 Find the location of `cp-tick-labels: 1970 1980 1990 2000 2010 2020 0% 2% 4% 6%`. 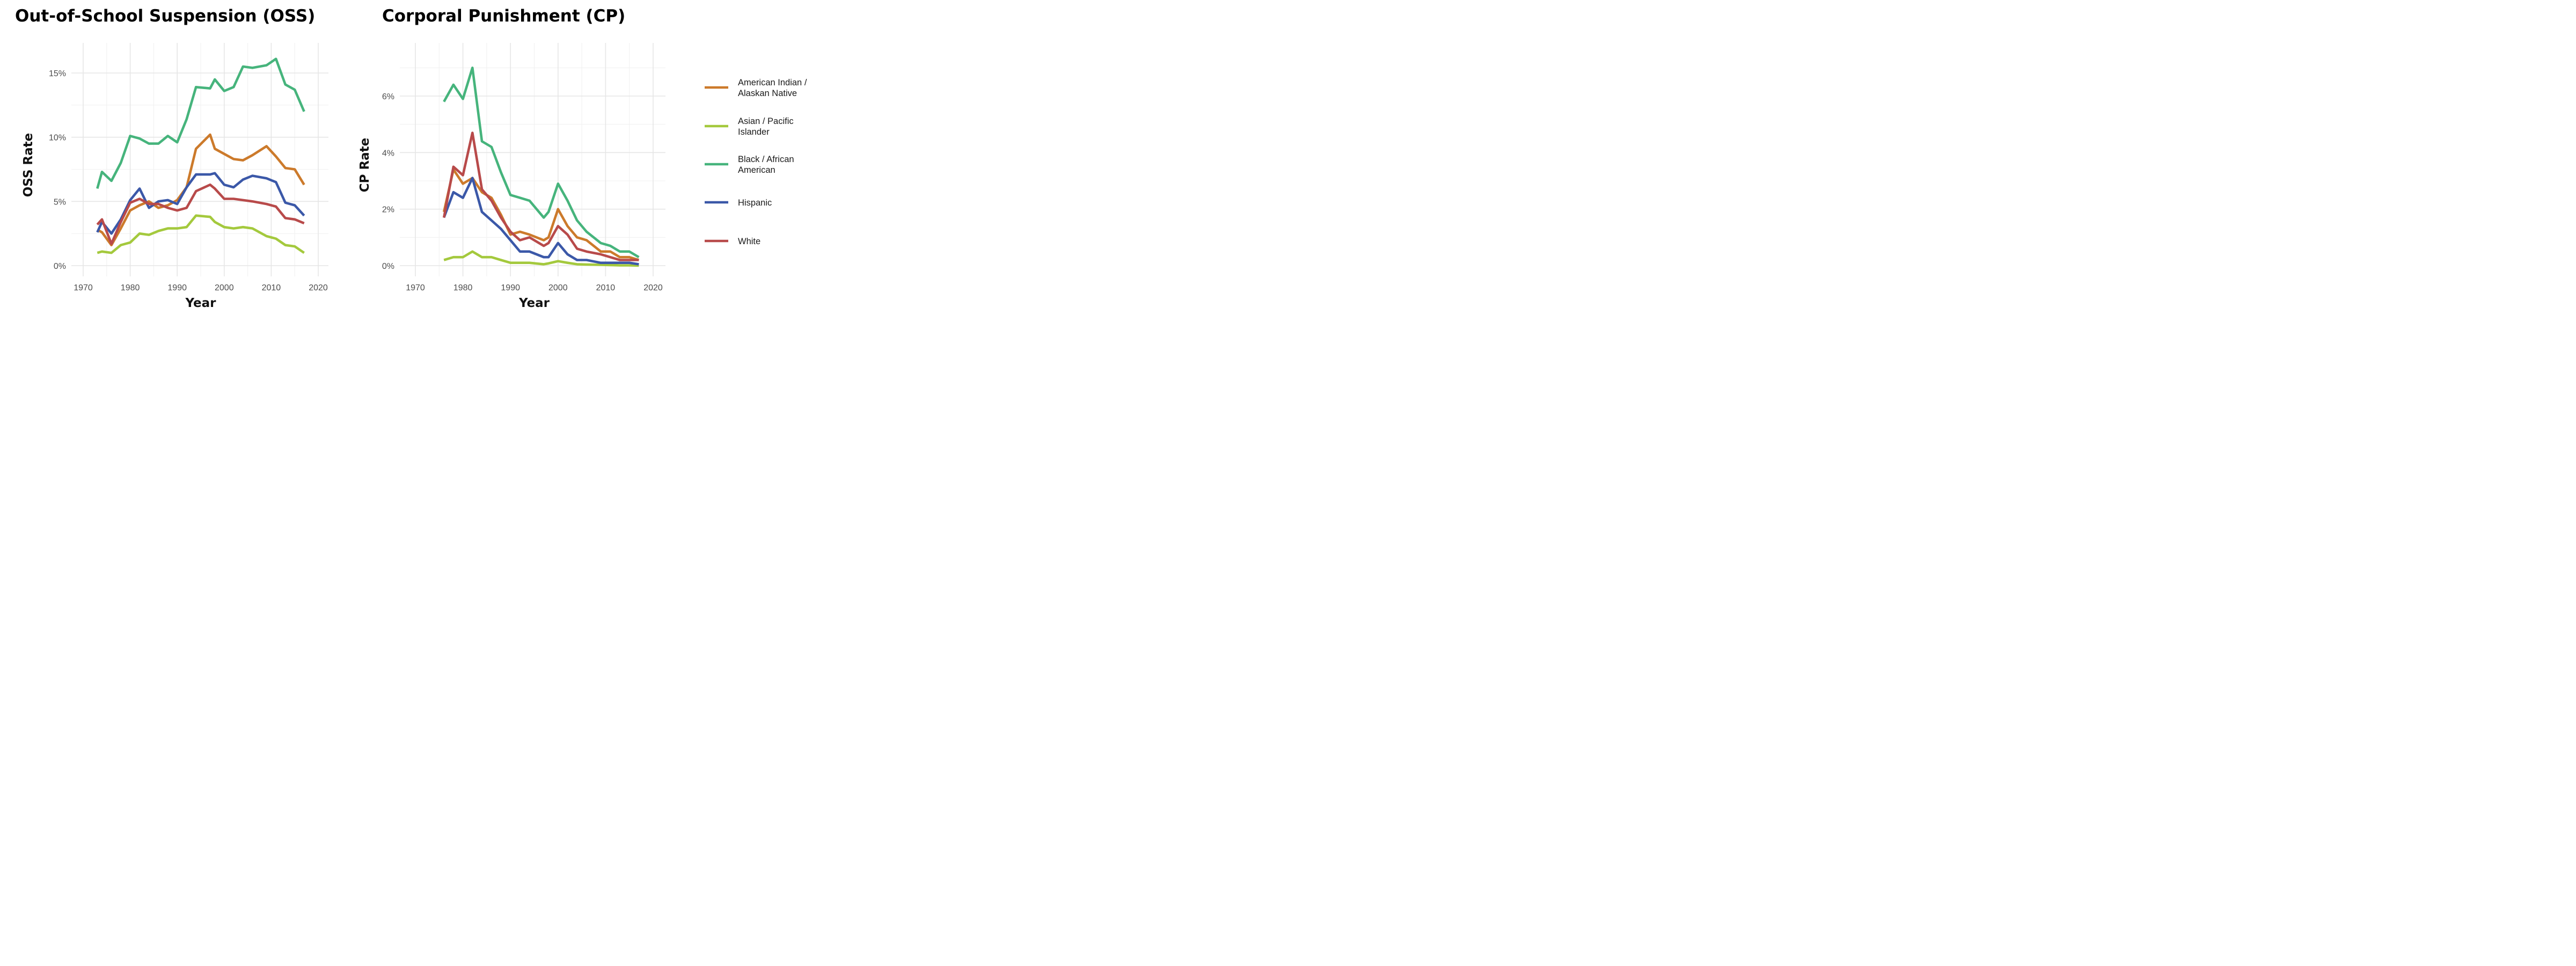

cp-tick-labels: 1970 1980 1990 2000 2010 2020 0% 2% 4% 6% is located at coordinates (522, 192).